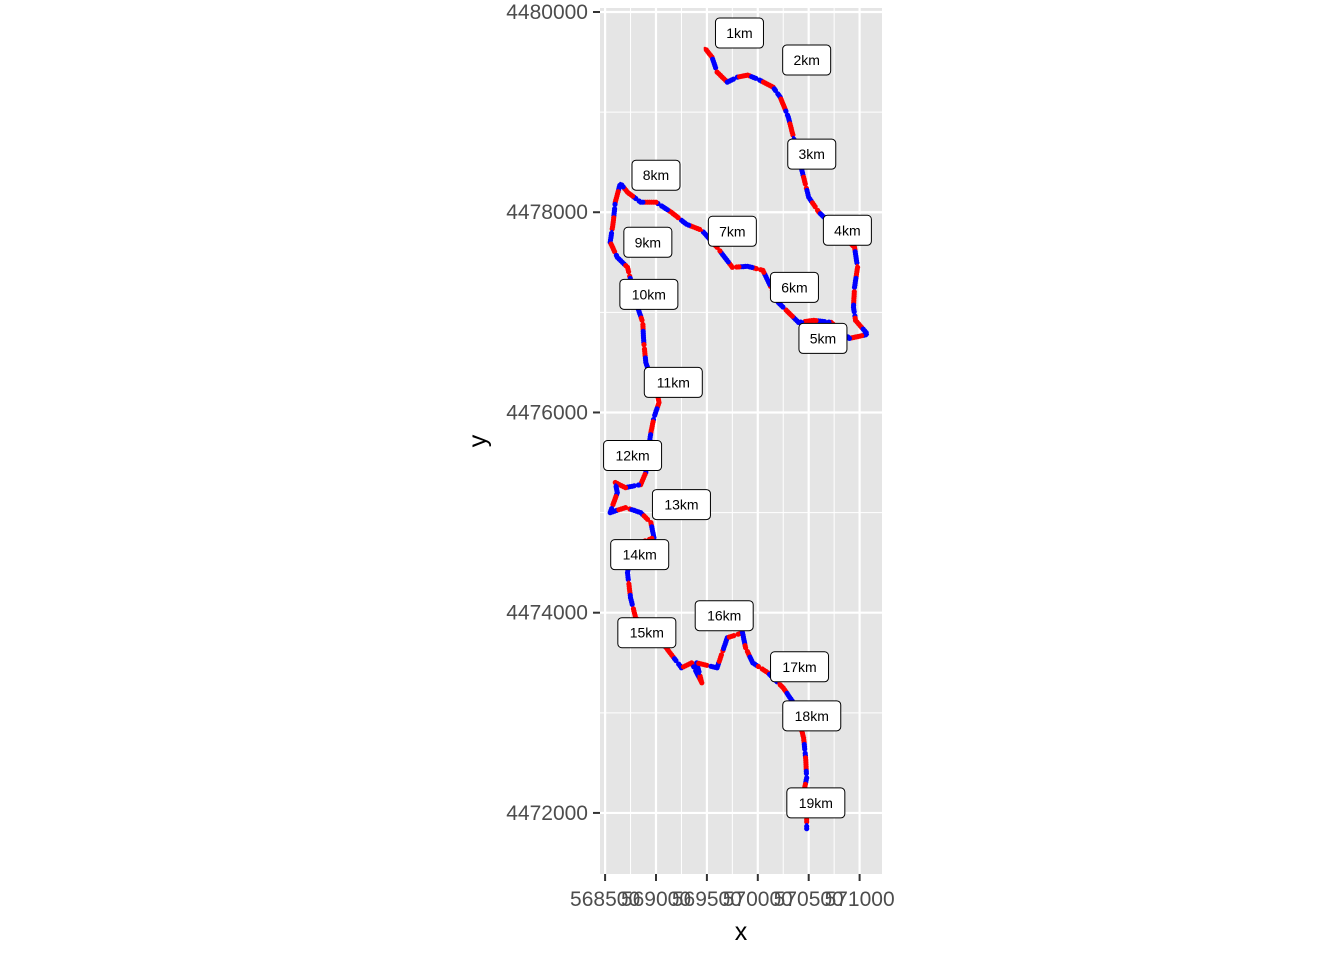 This screenshot has height=960, width=1344. I want to click on km-label: 13km, so click(681, 505).